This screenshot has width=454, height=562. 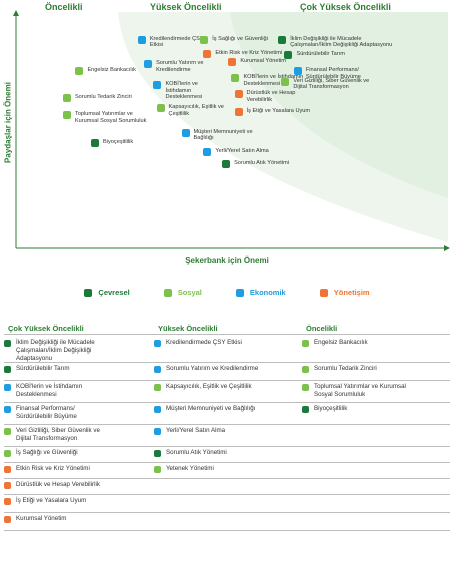 I want to click on table-cell: Yetenek Yönetimi, so click(x=184, y=469).